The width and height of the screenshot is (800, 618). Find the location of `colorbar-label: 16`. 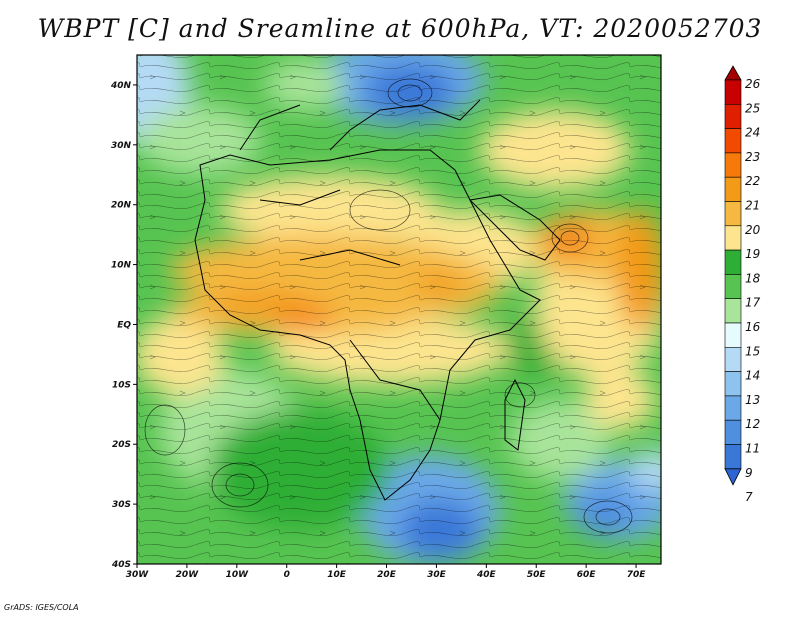

colorbar-label: 16 is located at coordinates (753, 327).